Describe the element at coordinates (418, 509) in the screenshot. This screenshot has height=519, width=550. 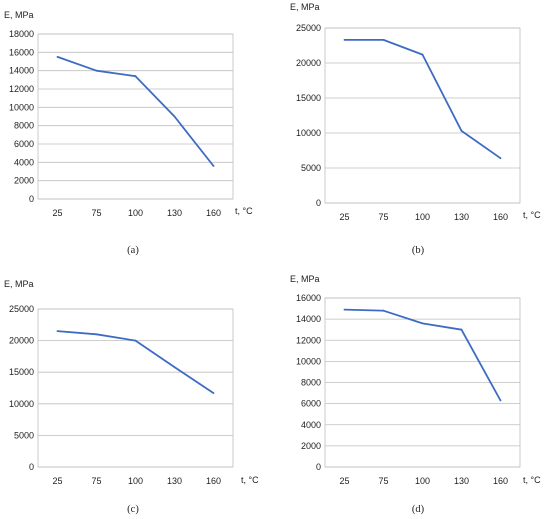
I see `panel-caption: (d)` at that location.